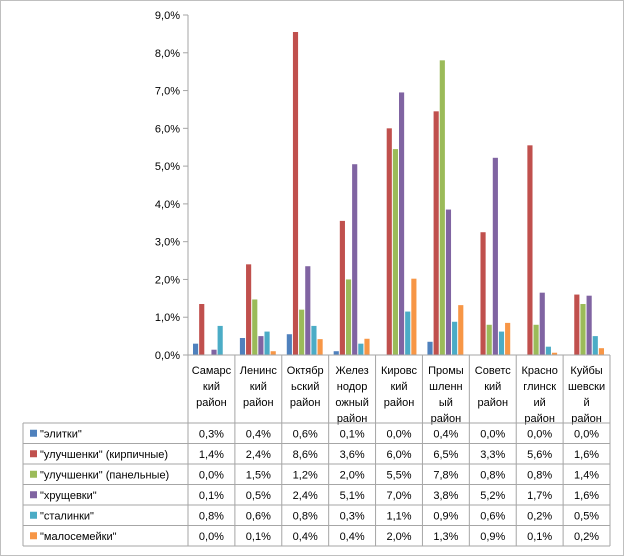  What do you see at coordinates (352, 516) in the screenshot?
I see `data-table-value: 0,3%` at bounding box center [352, 516].